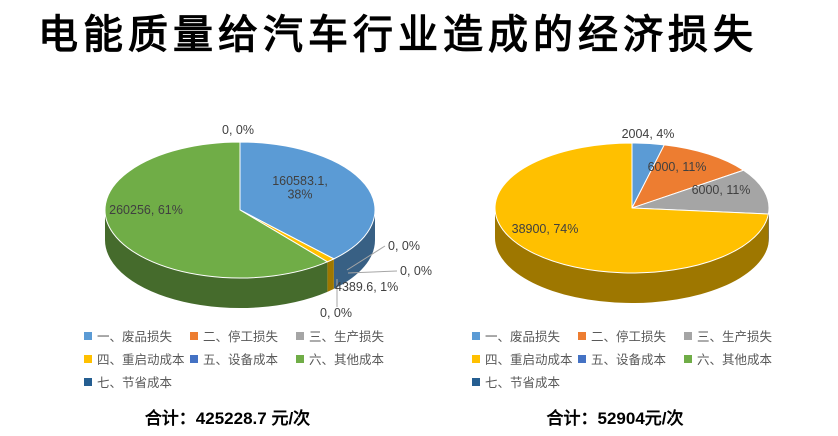 The width and height of the screenshot is (838, 436). I want to click on pie-side-一、废品损失, so click(354, 249).